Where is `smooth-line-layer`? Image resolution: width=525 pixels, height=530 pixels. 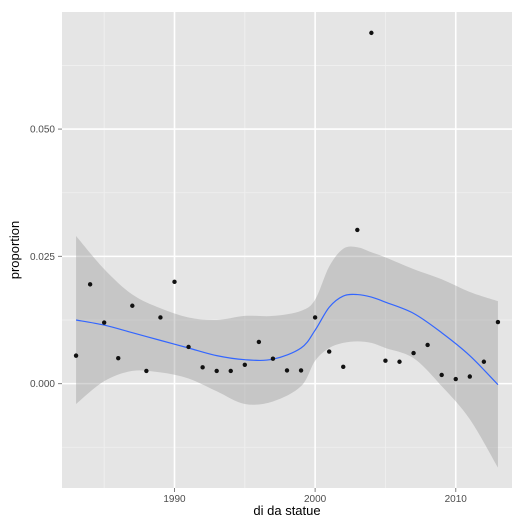 smooth-line-layer is located at coordinates (287, 339).